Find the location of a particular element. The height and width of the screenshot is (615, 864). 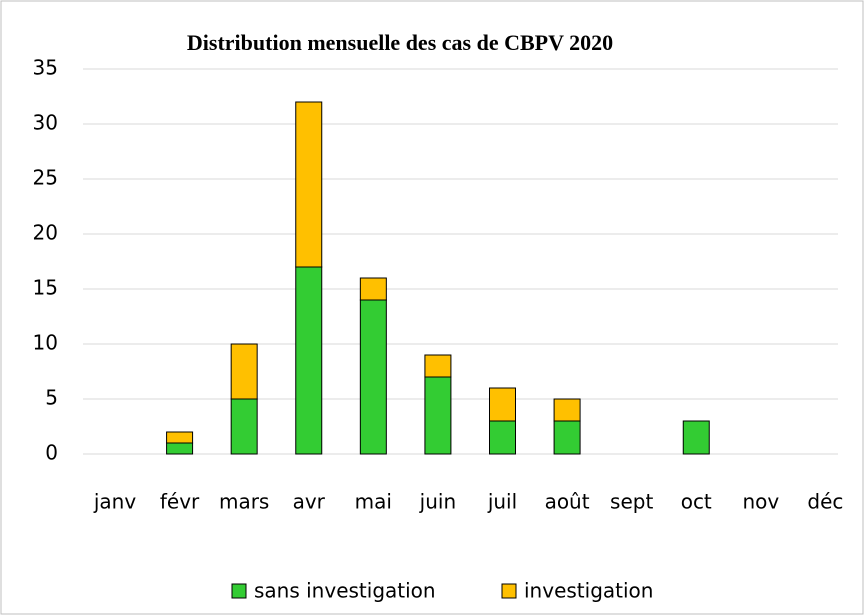

x-tick-label: déc is located at coordinates (825, 502).